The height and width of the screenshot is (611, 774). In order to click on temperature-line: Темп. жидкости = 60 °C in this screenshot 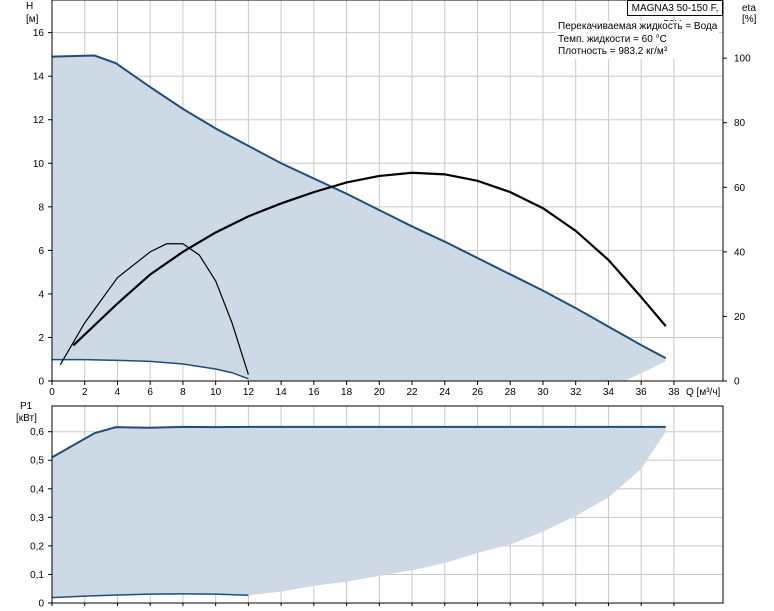, I will do `click(612, 39)`.